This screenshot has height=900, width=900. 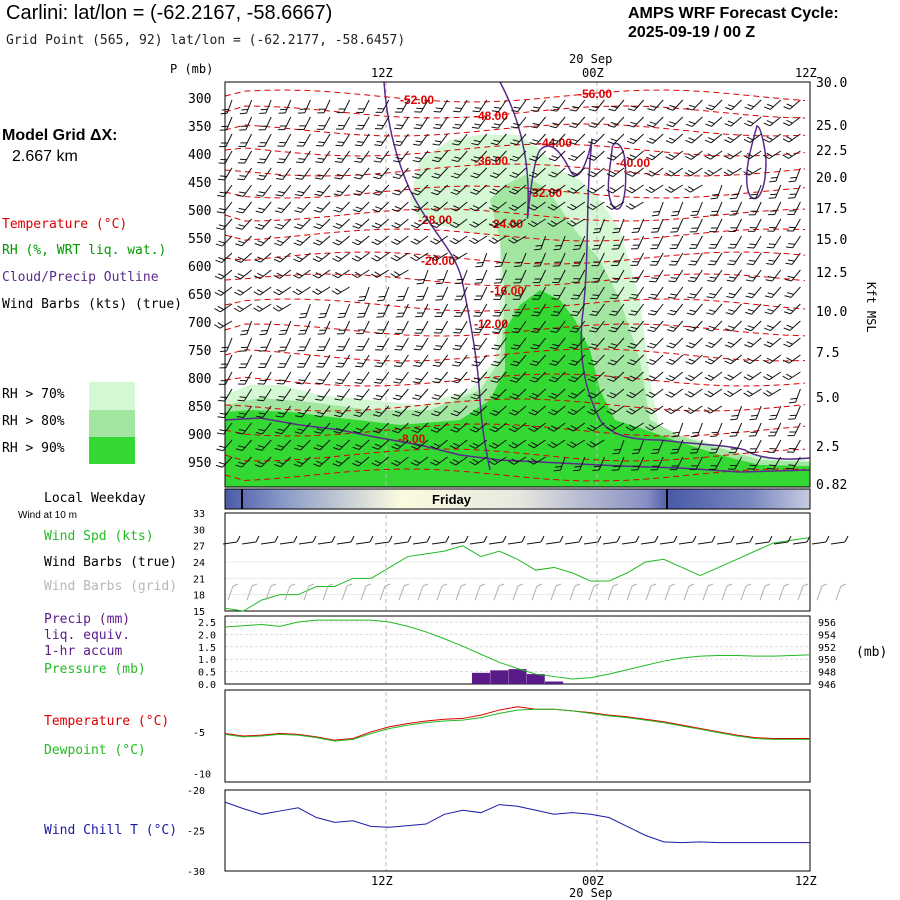 I want to click on grid-dx-value: 2.667 km, so click(x=45, y=156).